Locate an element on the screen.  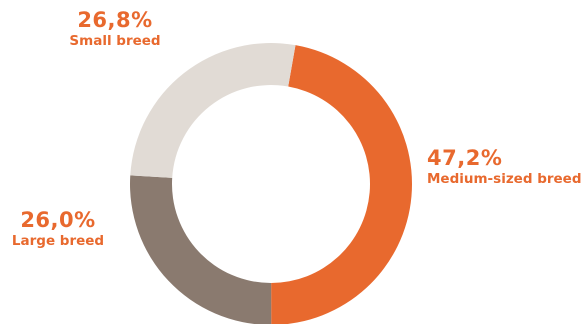
slice-value-small-breed: 26,8% is located at coordinates (115, 20).